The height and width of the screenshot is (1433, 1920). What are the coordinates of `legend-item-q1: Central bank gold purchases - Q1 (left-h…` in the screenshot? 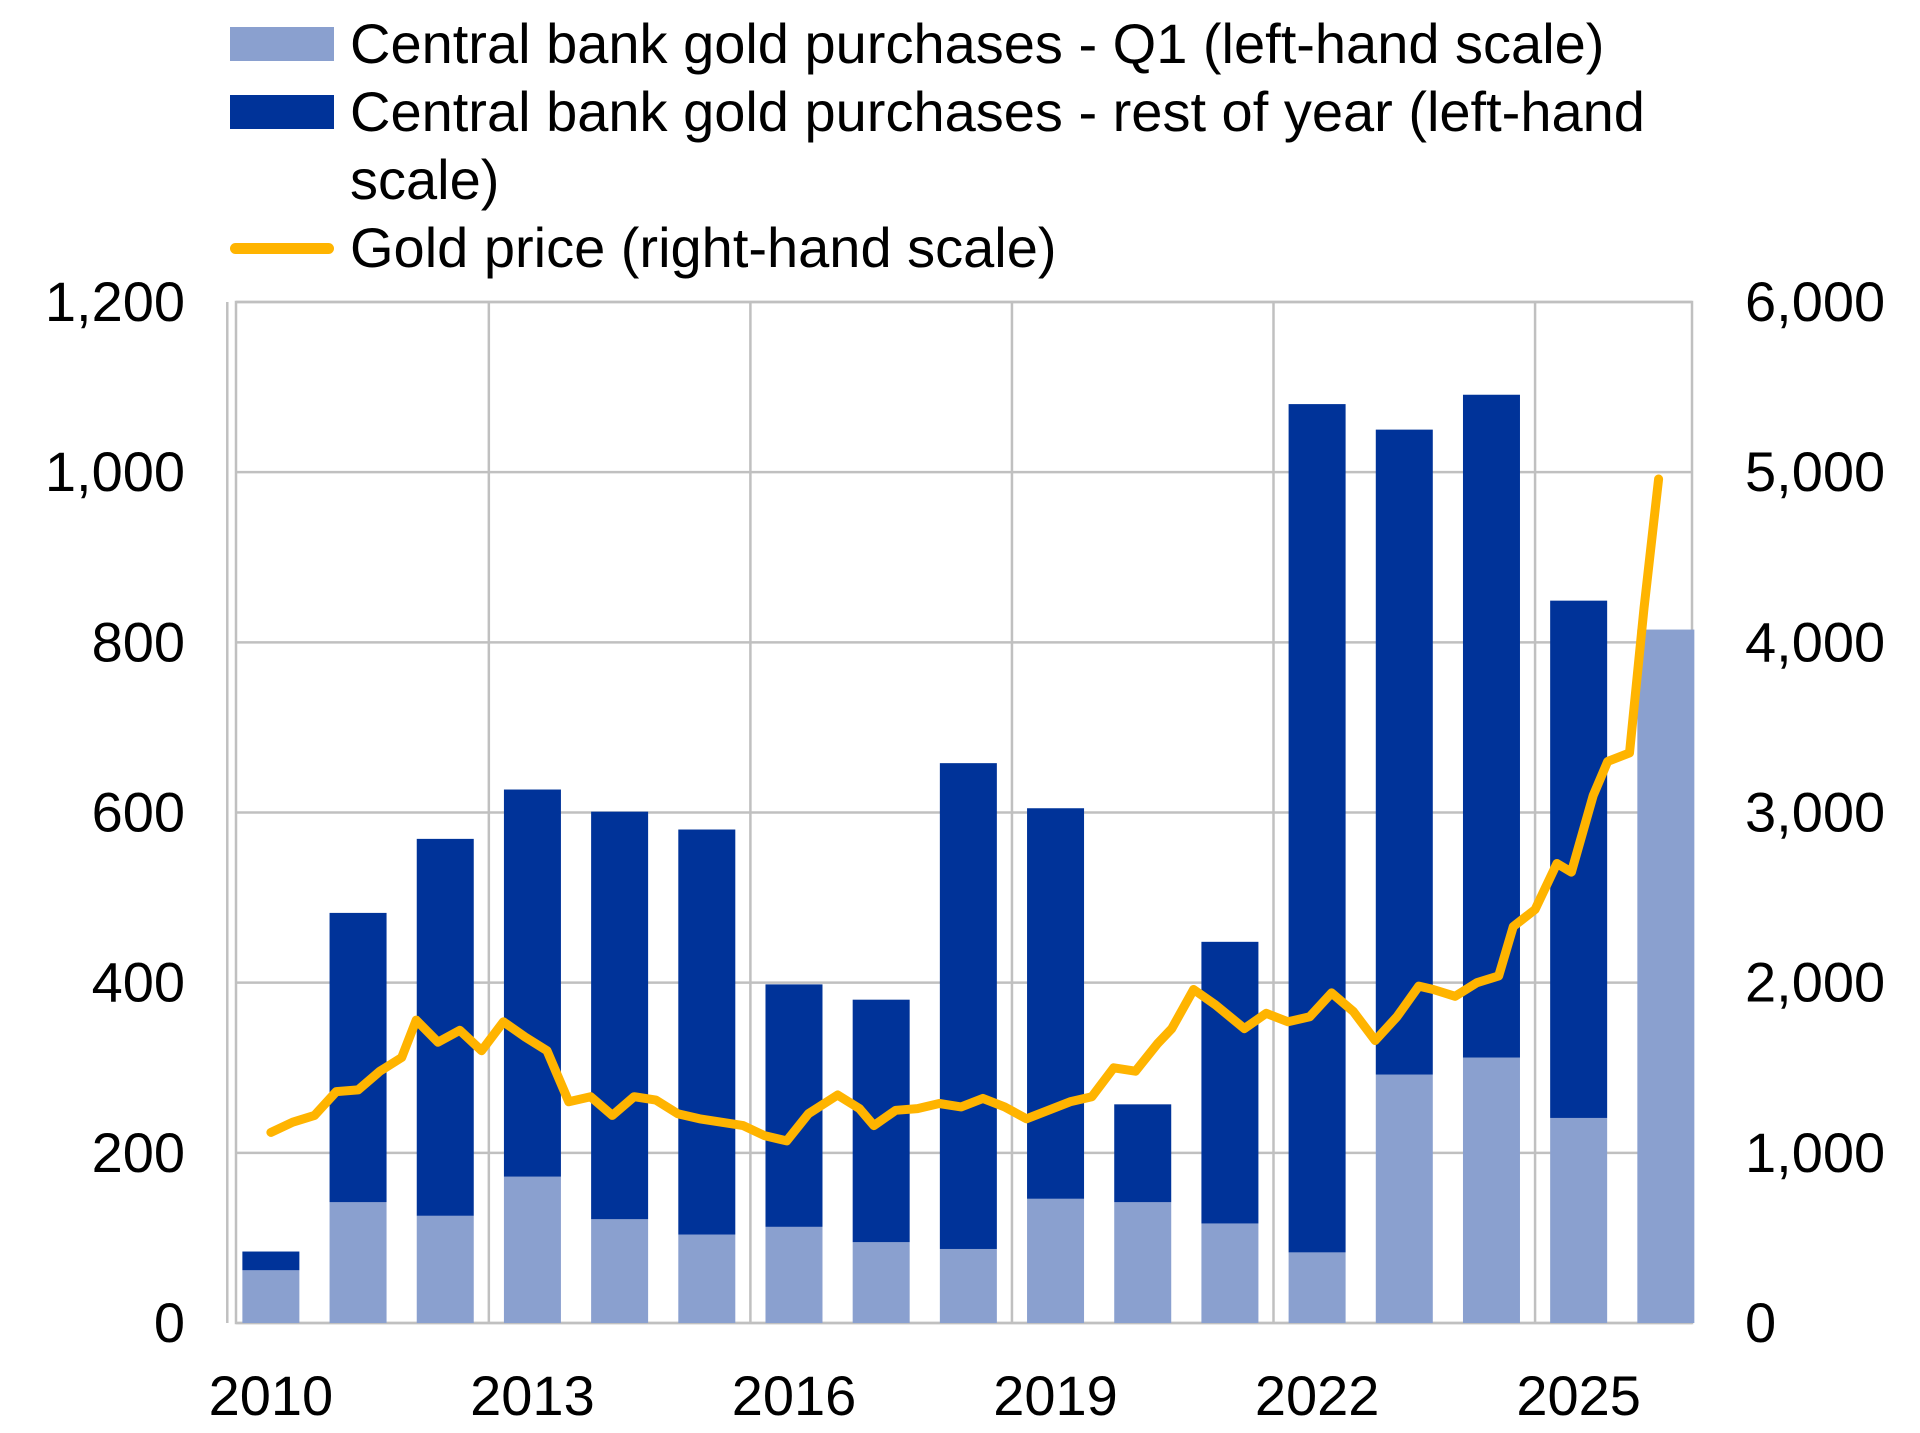 It's located at (980, 44).